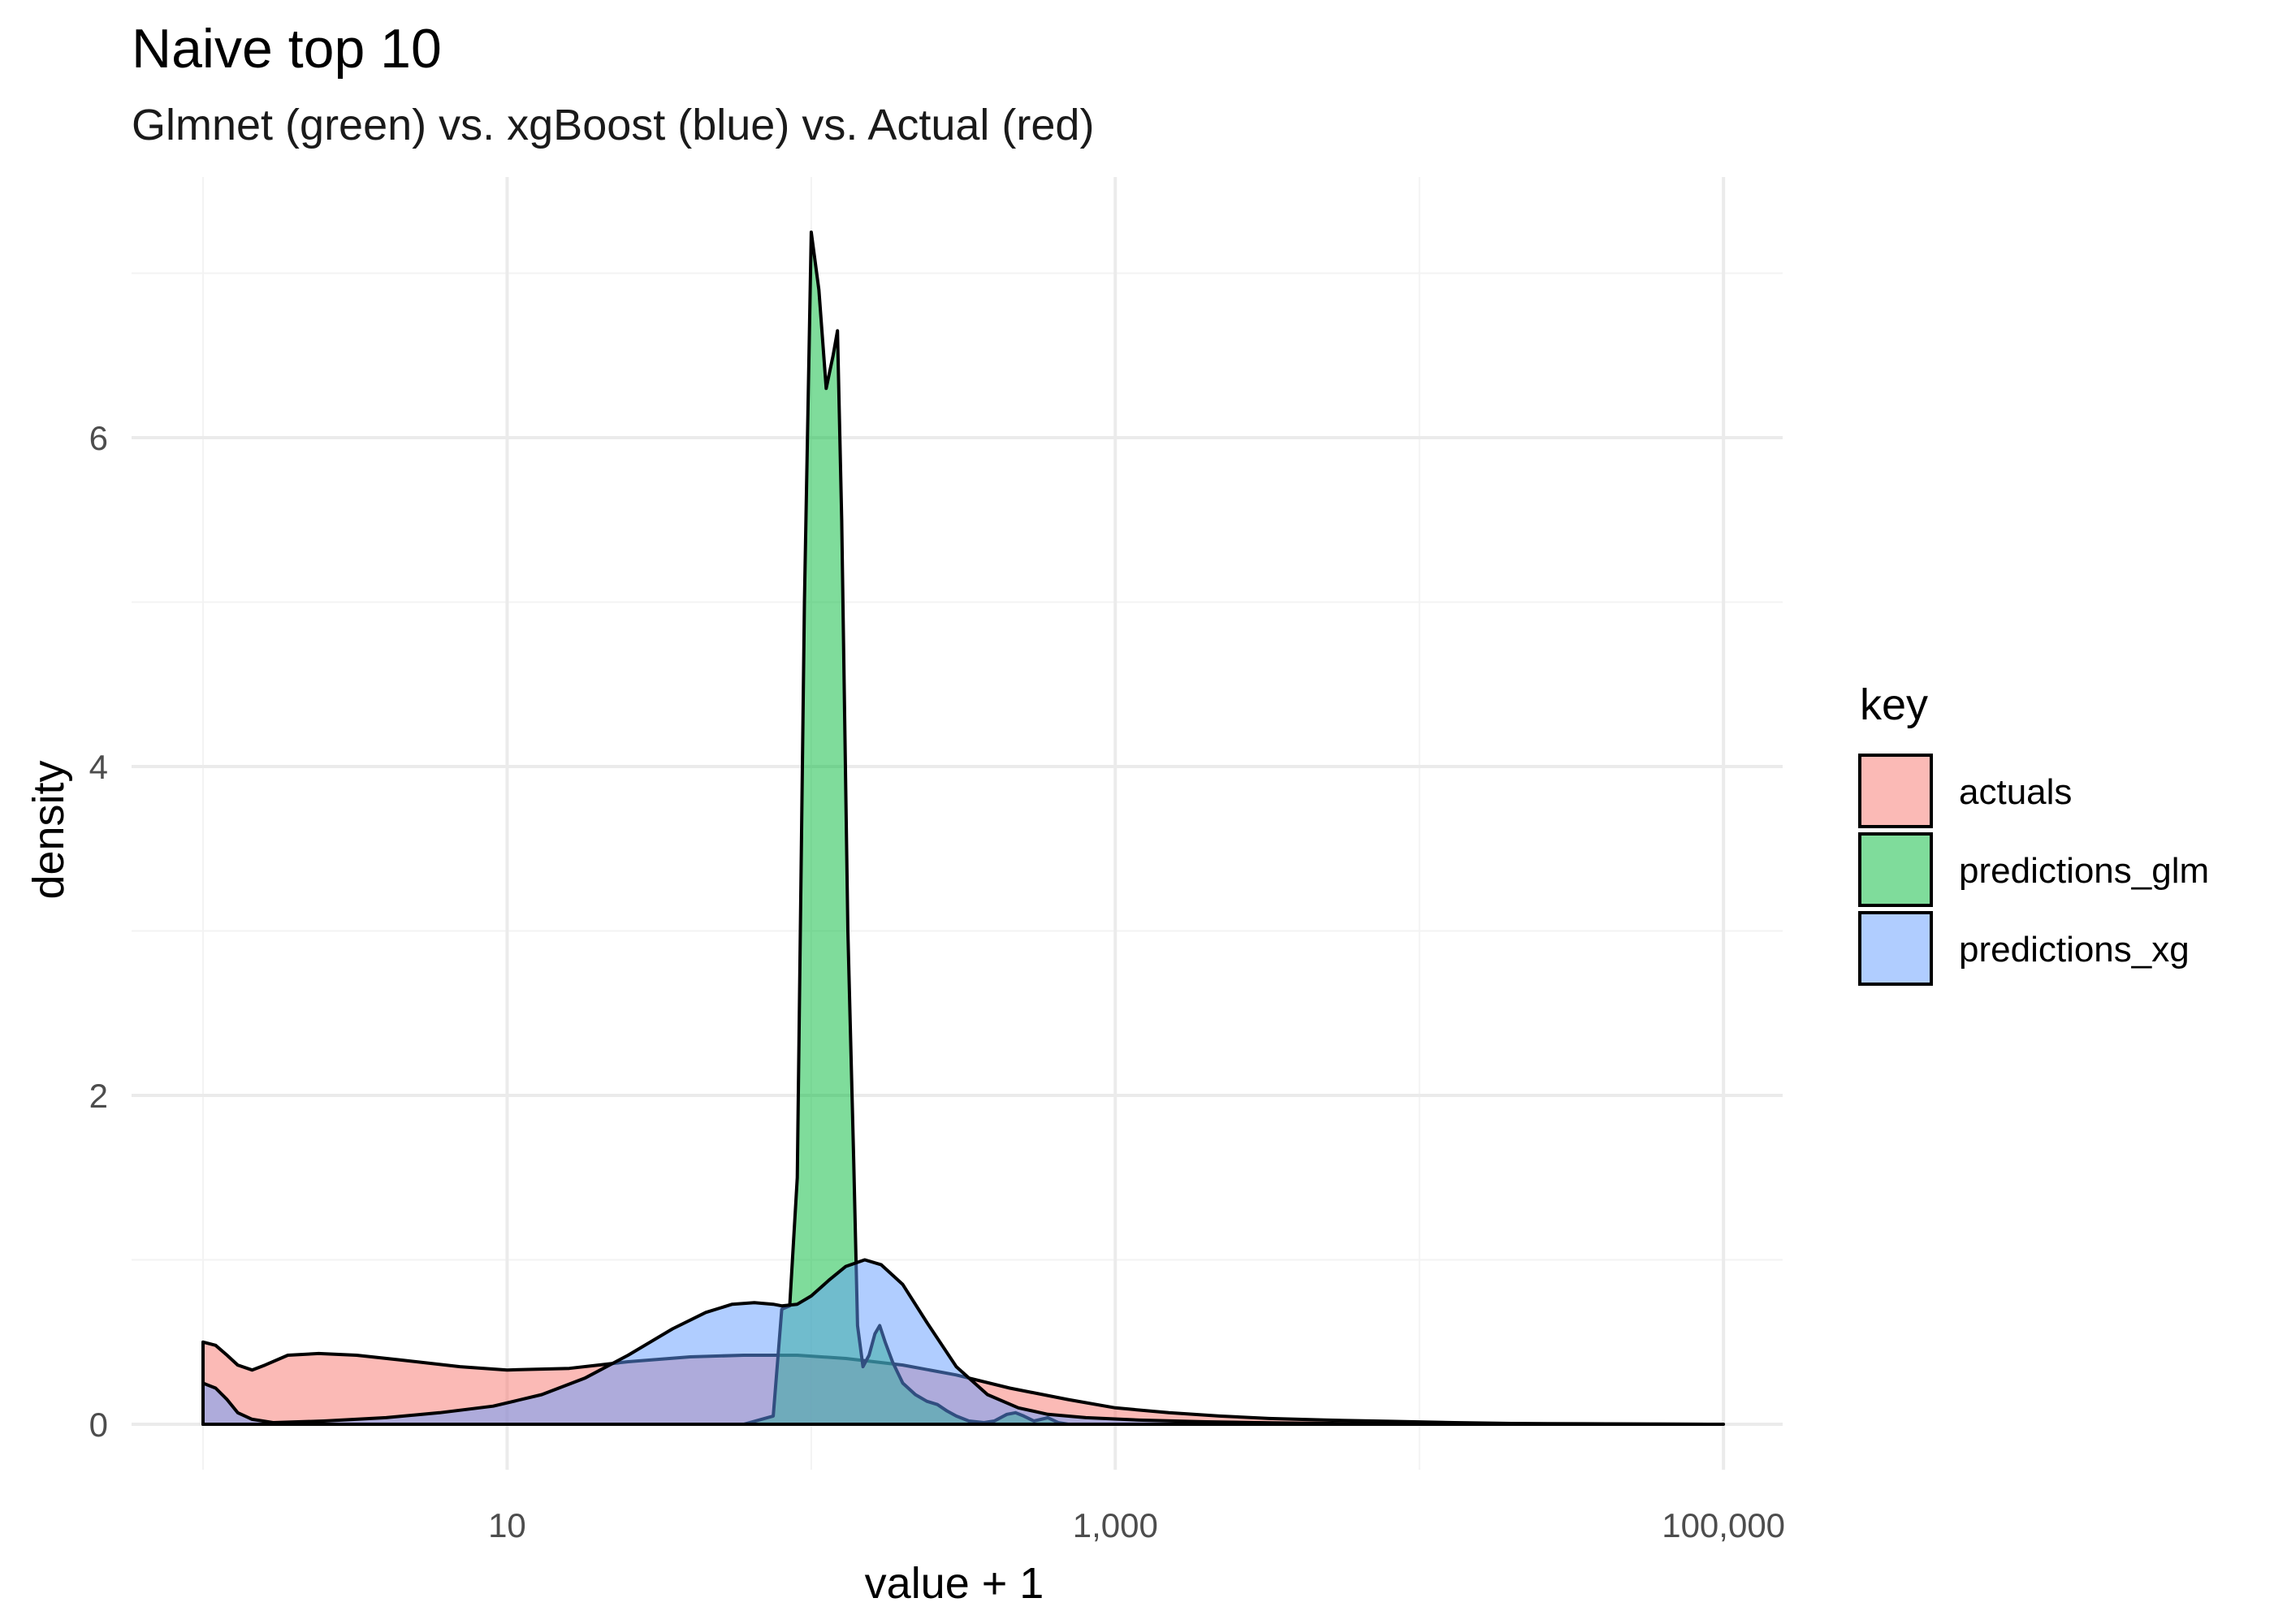 This screenshot has height=1624, width=2274. Describe the element at coordinates (955, 1583) in the screenshot. I see `x-axis-title: value + 1` at that location.